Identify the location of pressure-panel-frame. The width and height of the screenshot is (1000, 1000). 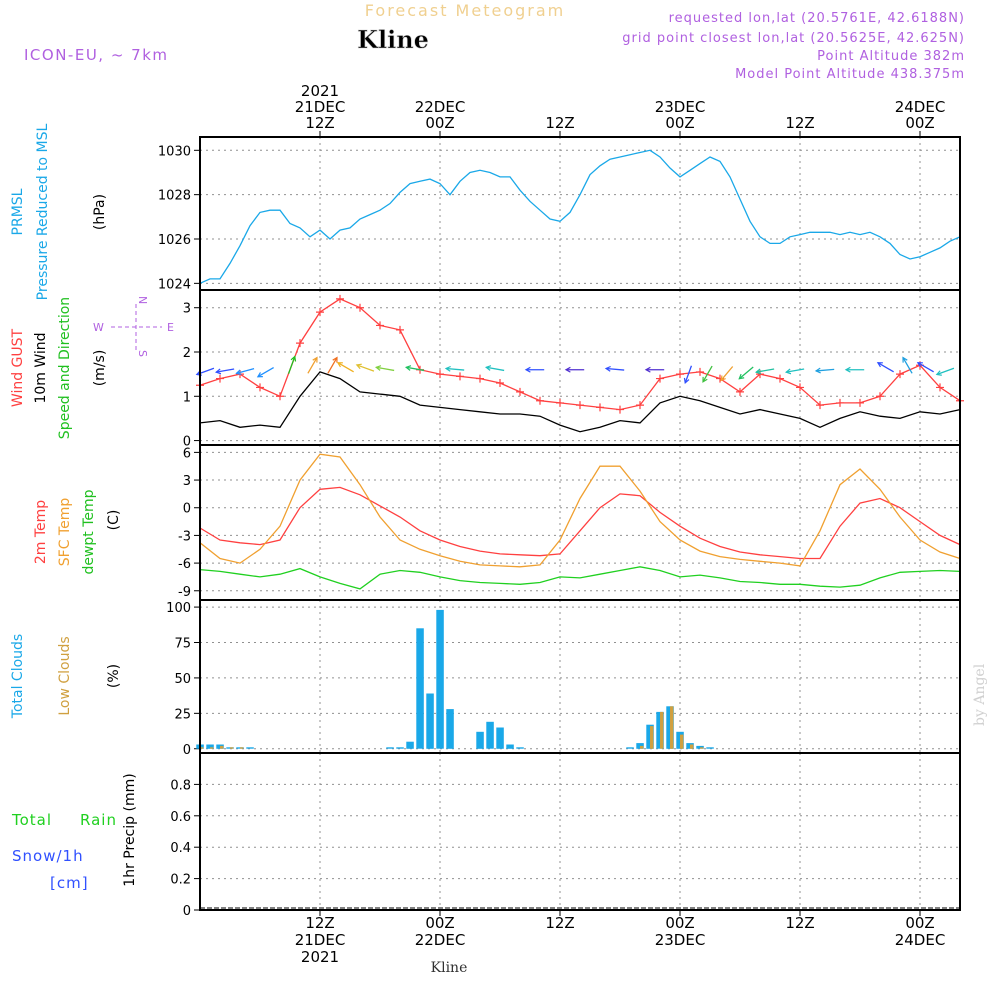
(580, 213).